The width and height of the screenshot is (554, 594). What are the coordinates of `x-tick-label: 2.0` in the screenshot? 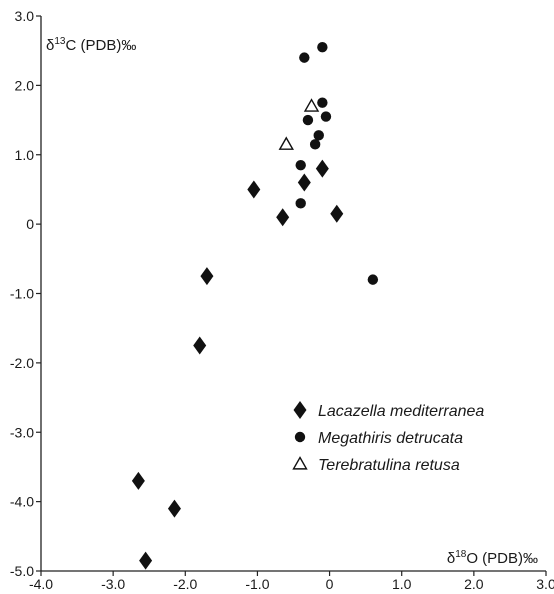 It's located at (474, 584).